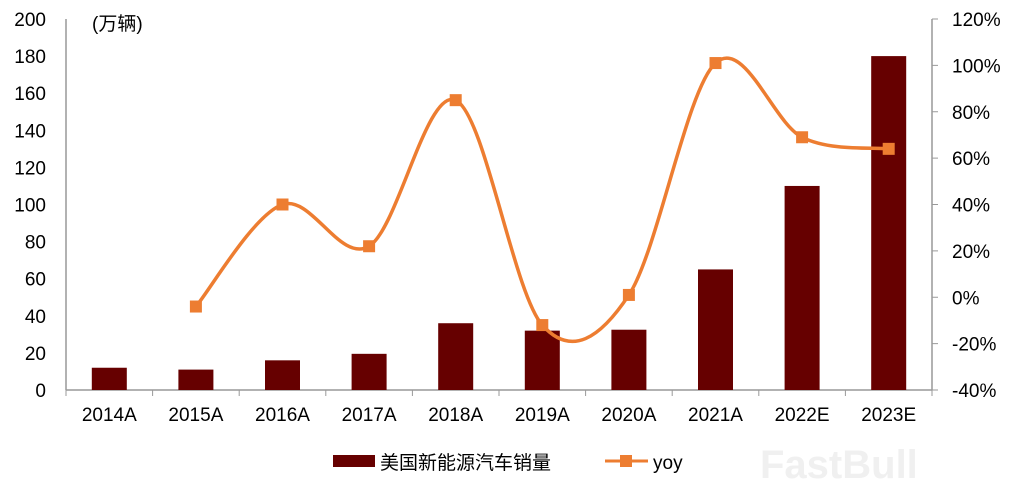 The image size is (1019, 483). What do you see at coordinates (30, 168) in the screenshot?
I see `left-tick-label: 120` at bounding box center [30, 168].